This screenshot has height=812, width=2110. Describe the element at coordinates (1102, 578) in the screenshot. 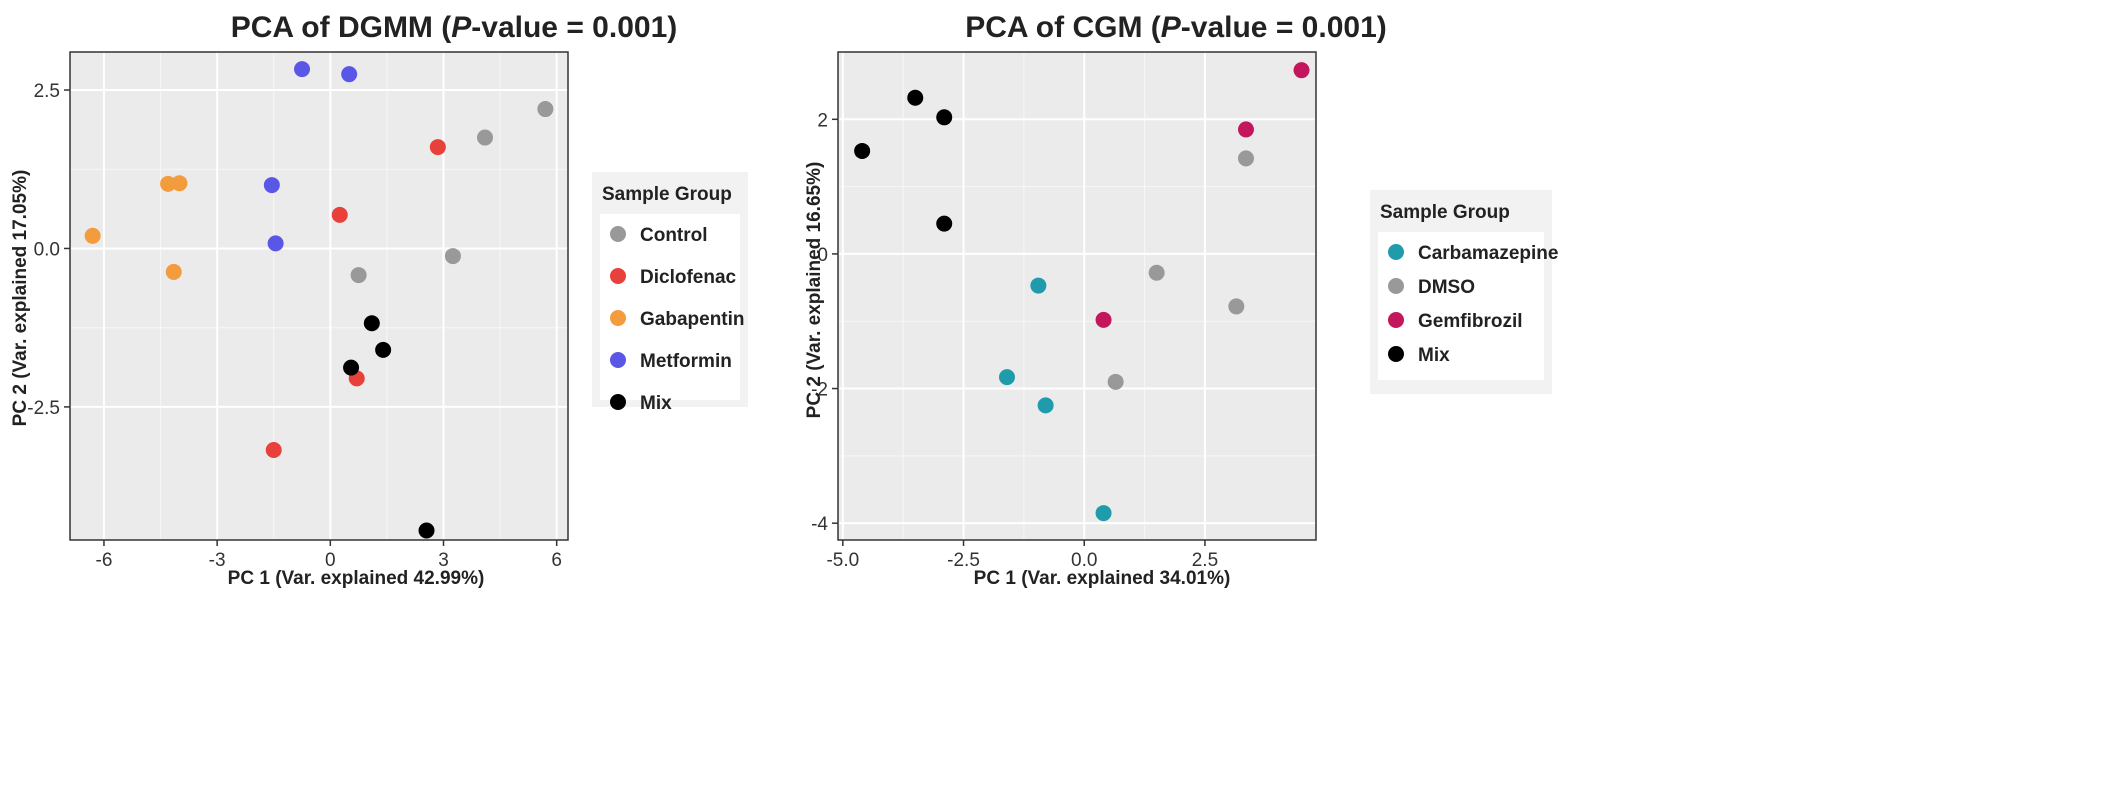

I see `x-axis-title: PC 1 (Var. explained 34.01%)` at that location.